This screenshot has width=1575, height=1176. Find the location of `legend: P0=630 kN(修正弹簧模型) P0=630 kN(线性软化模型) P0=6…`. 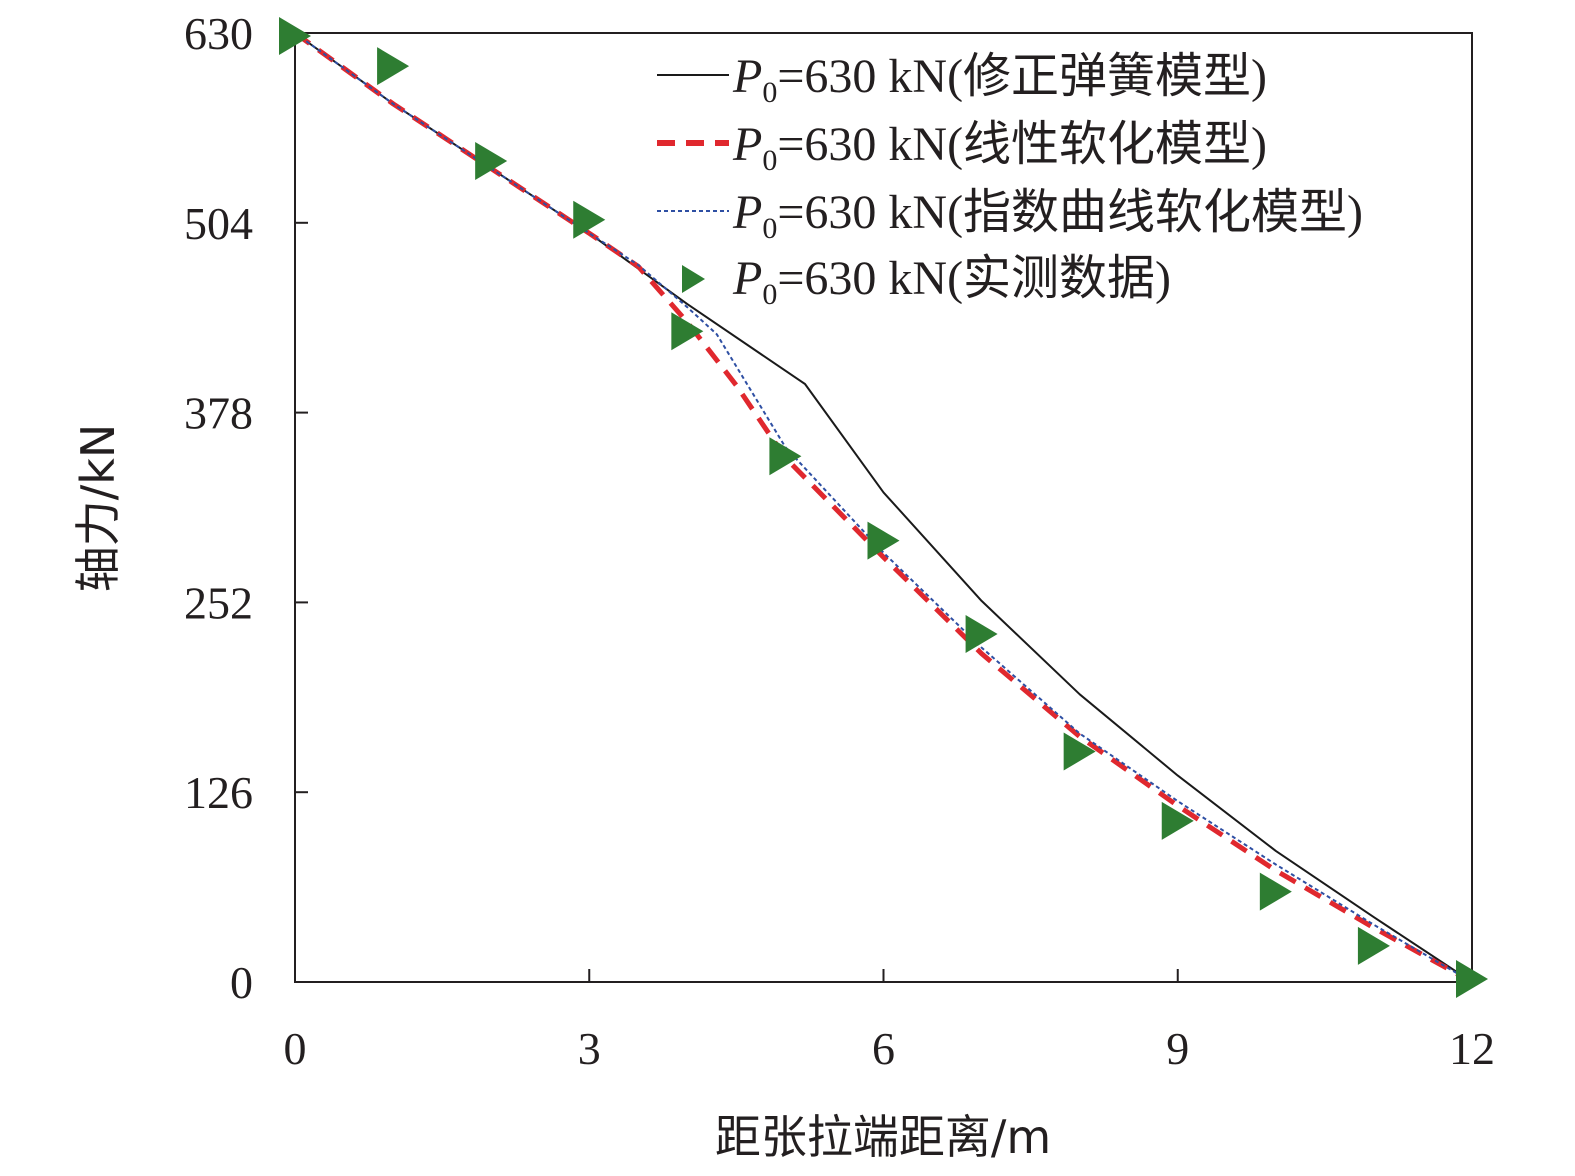

legend: P0=630 kN(修正弹簧模型) P0=630 kN(线性软化模型) P0=6… is located at coordinates (1010, 180).